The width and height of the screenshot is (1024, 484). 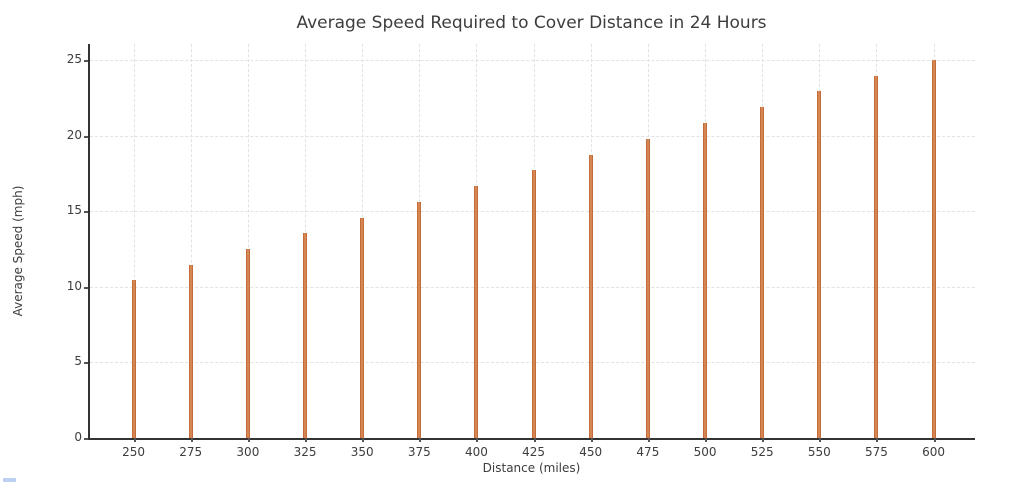 What do you see at coordinates (534, 452) in the screenshot?
I see `x-tick-label-425: 425` at bounding box center [534, 452].